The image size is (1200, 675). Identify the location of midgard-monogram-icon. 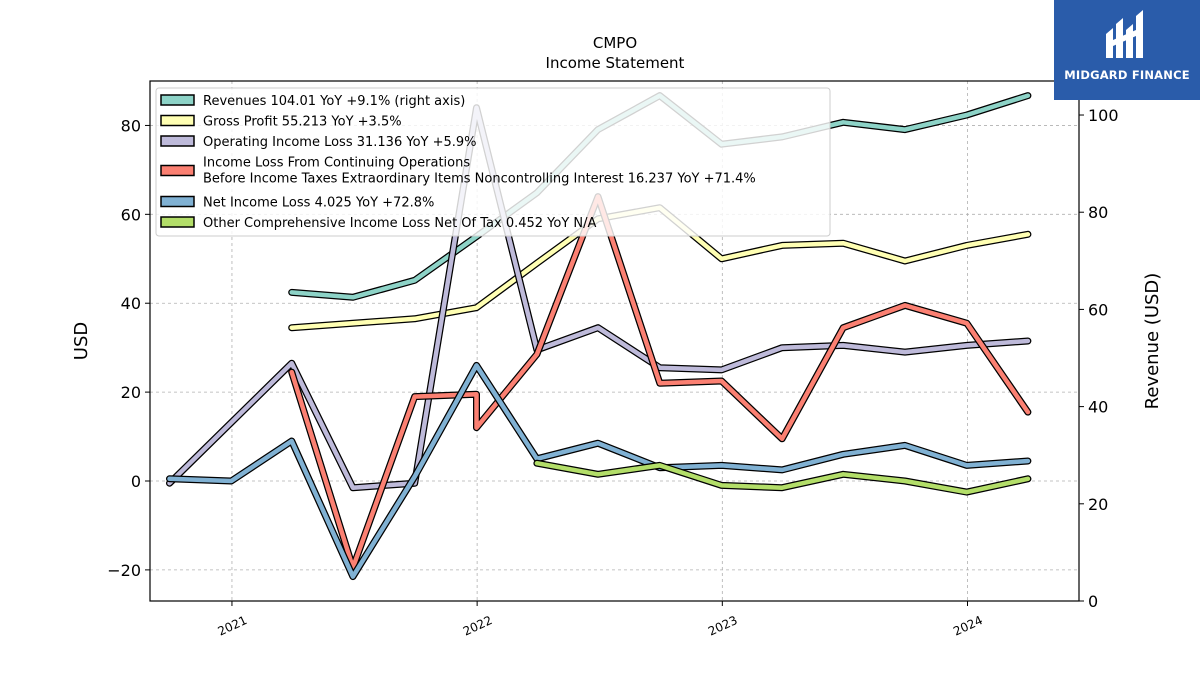
(1124, 34).